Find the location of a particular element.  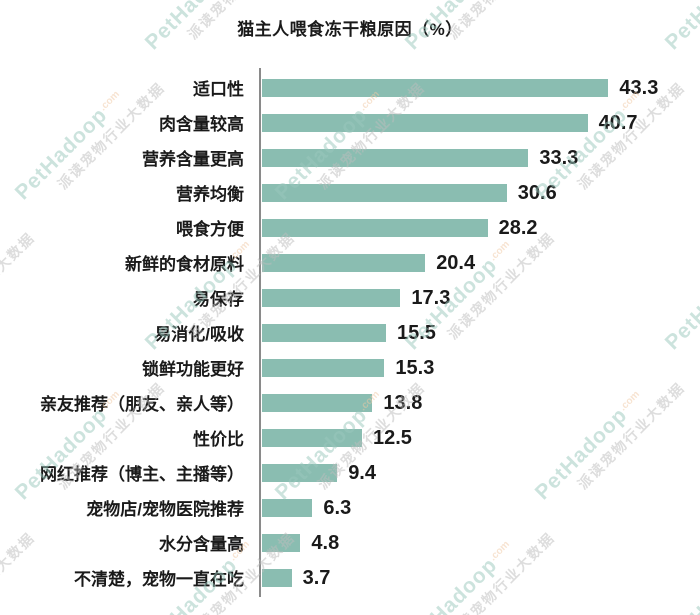

bar-area: 4.8 is located at coordinates (480, 543).